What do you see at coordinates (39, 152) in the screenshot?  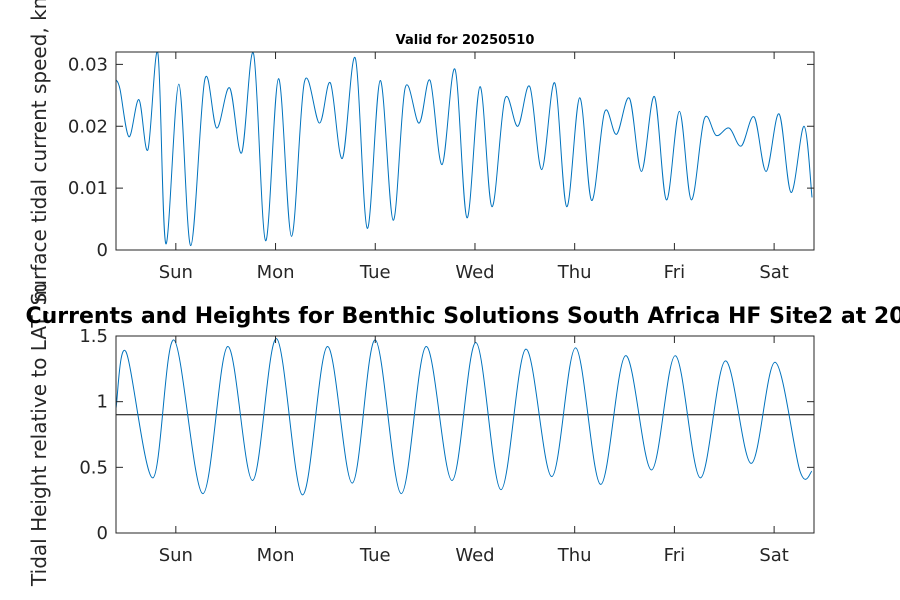 I see `top-ylabel: Surface tidal current speed, kn` at bounding box center [39, 152].